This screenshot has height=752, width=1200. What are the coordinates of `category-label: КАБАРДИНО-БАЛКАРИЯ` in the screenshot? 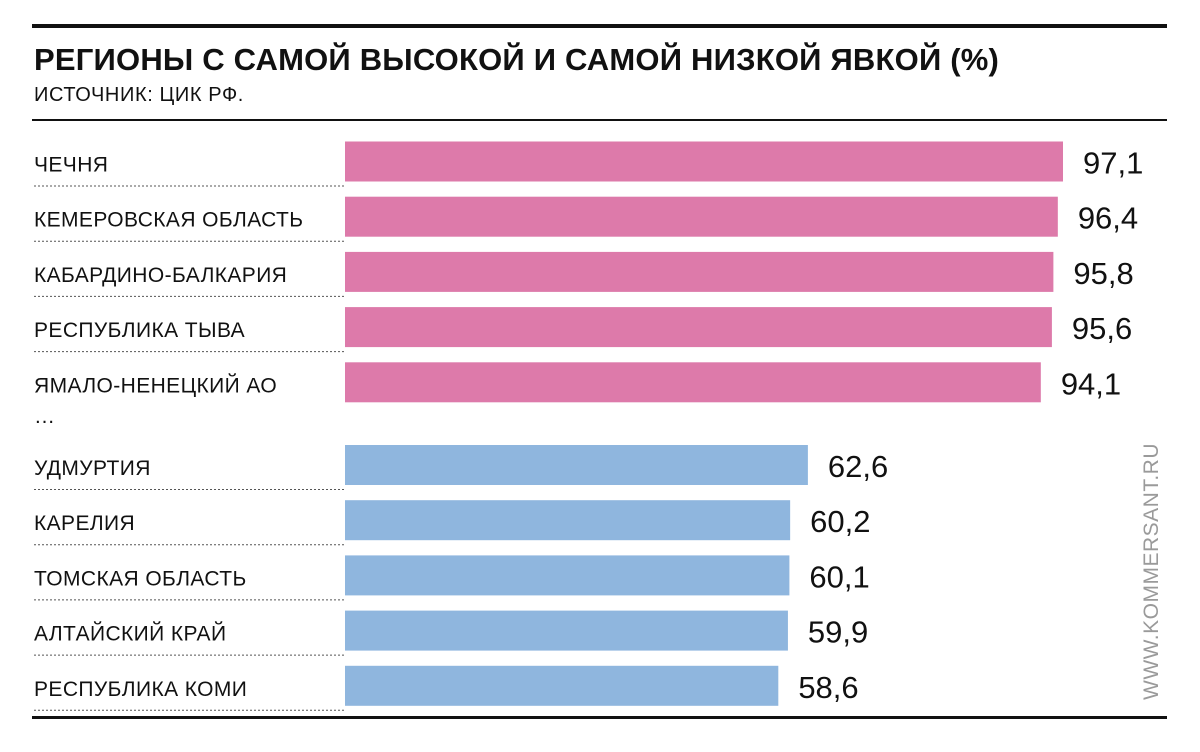 It's located at (160, 275).